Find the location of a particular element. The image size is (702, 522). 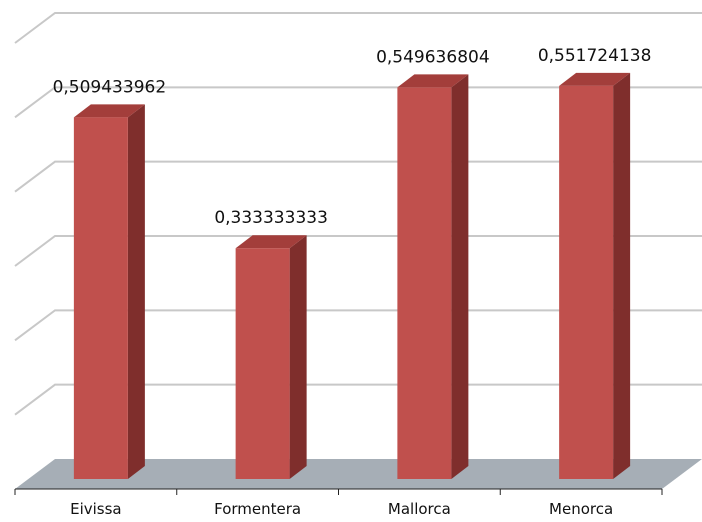

data-label: 0,549636804 is located at coordinates (433, 57).